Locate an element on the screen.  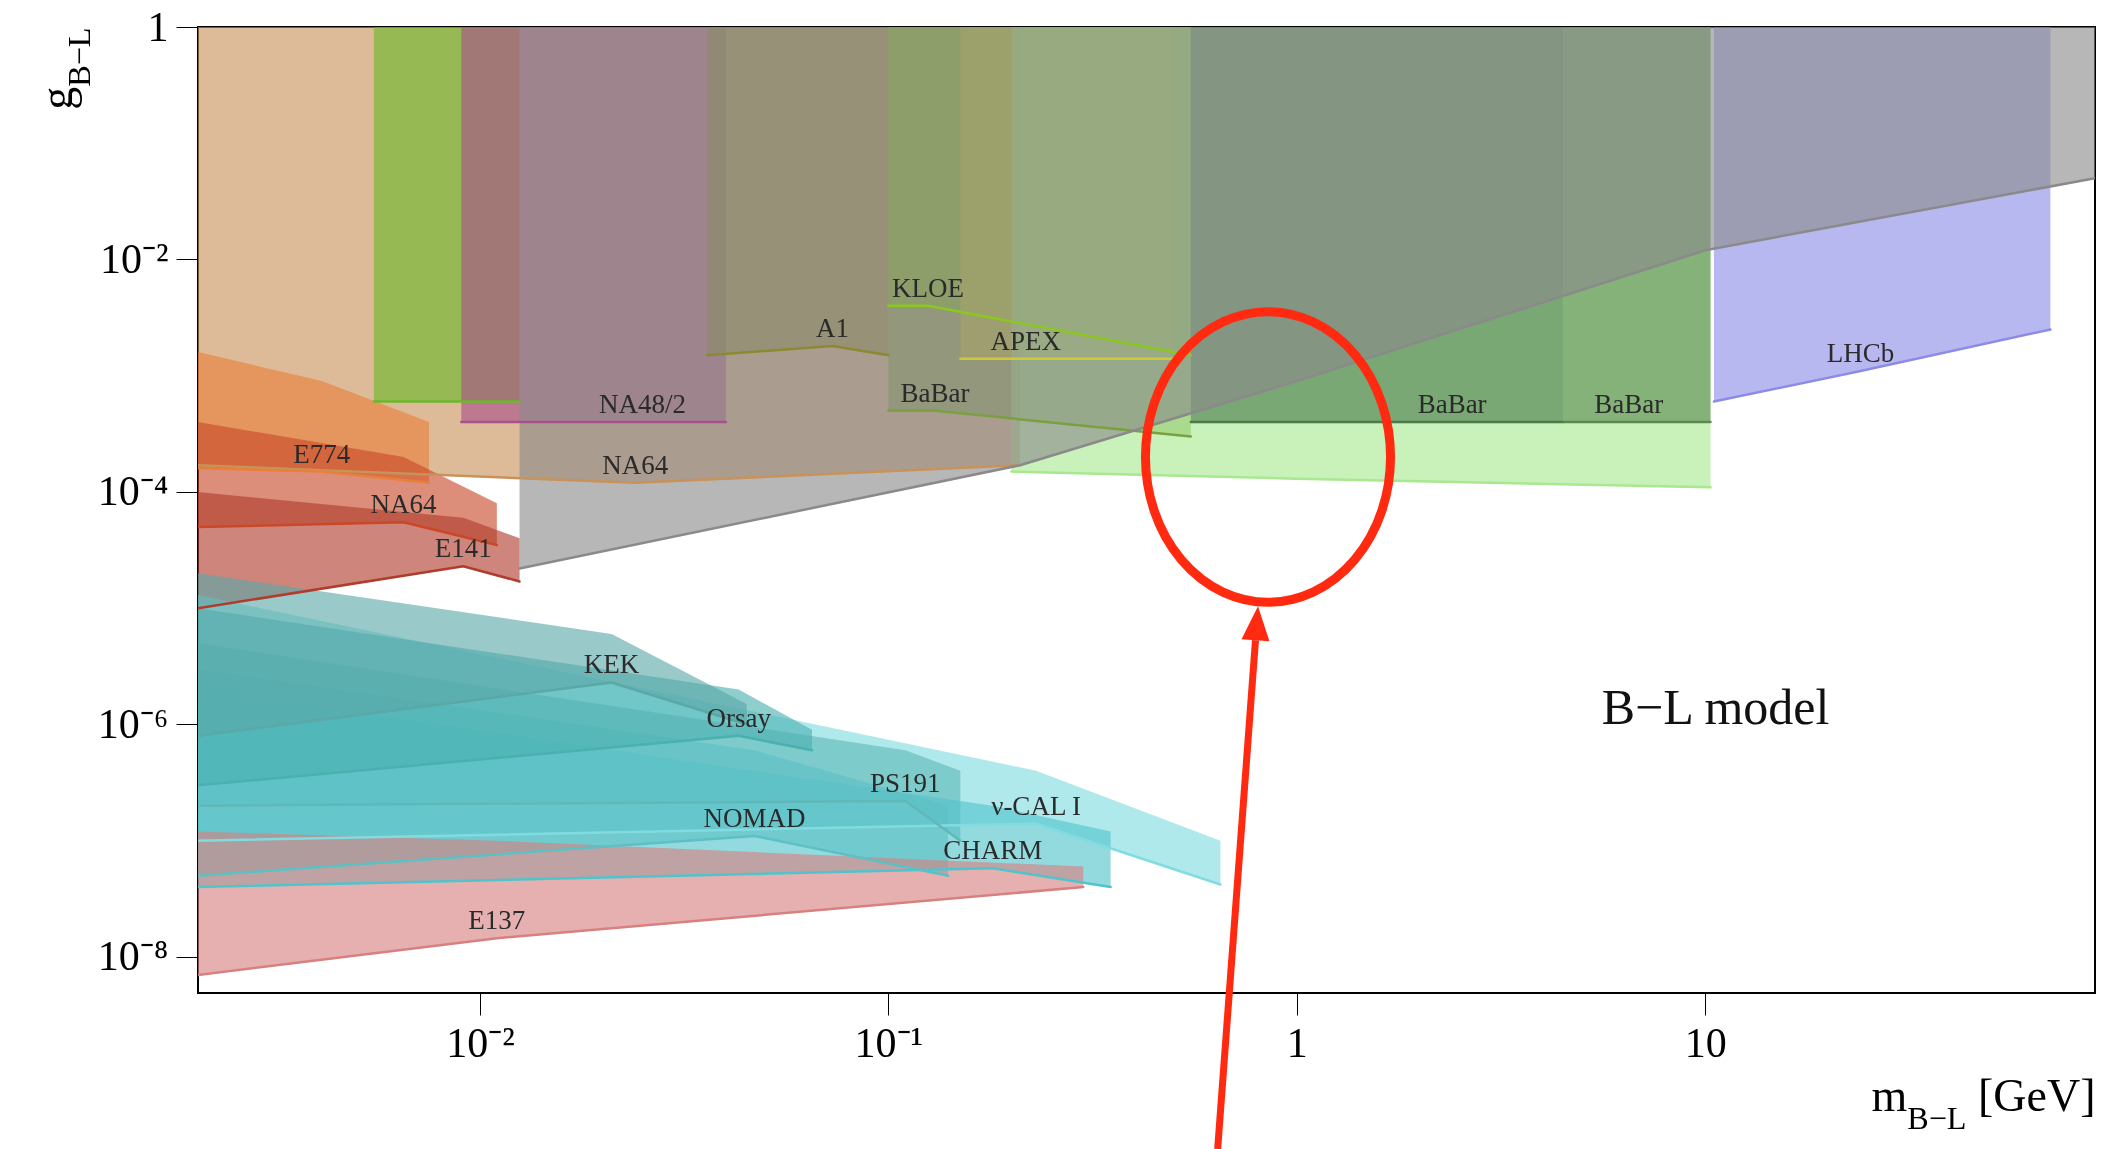
series-label: LHCb is located at coordinates (1860, 352).